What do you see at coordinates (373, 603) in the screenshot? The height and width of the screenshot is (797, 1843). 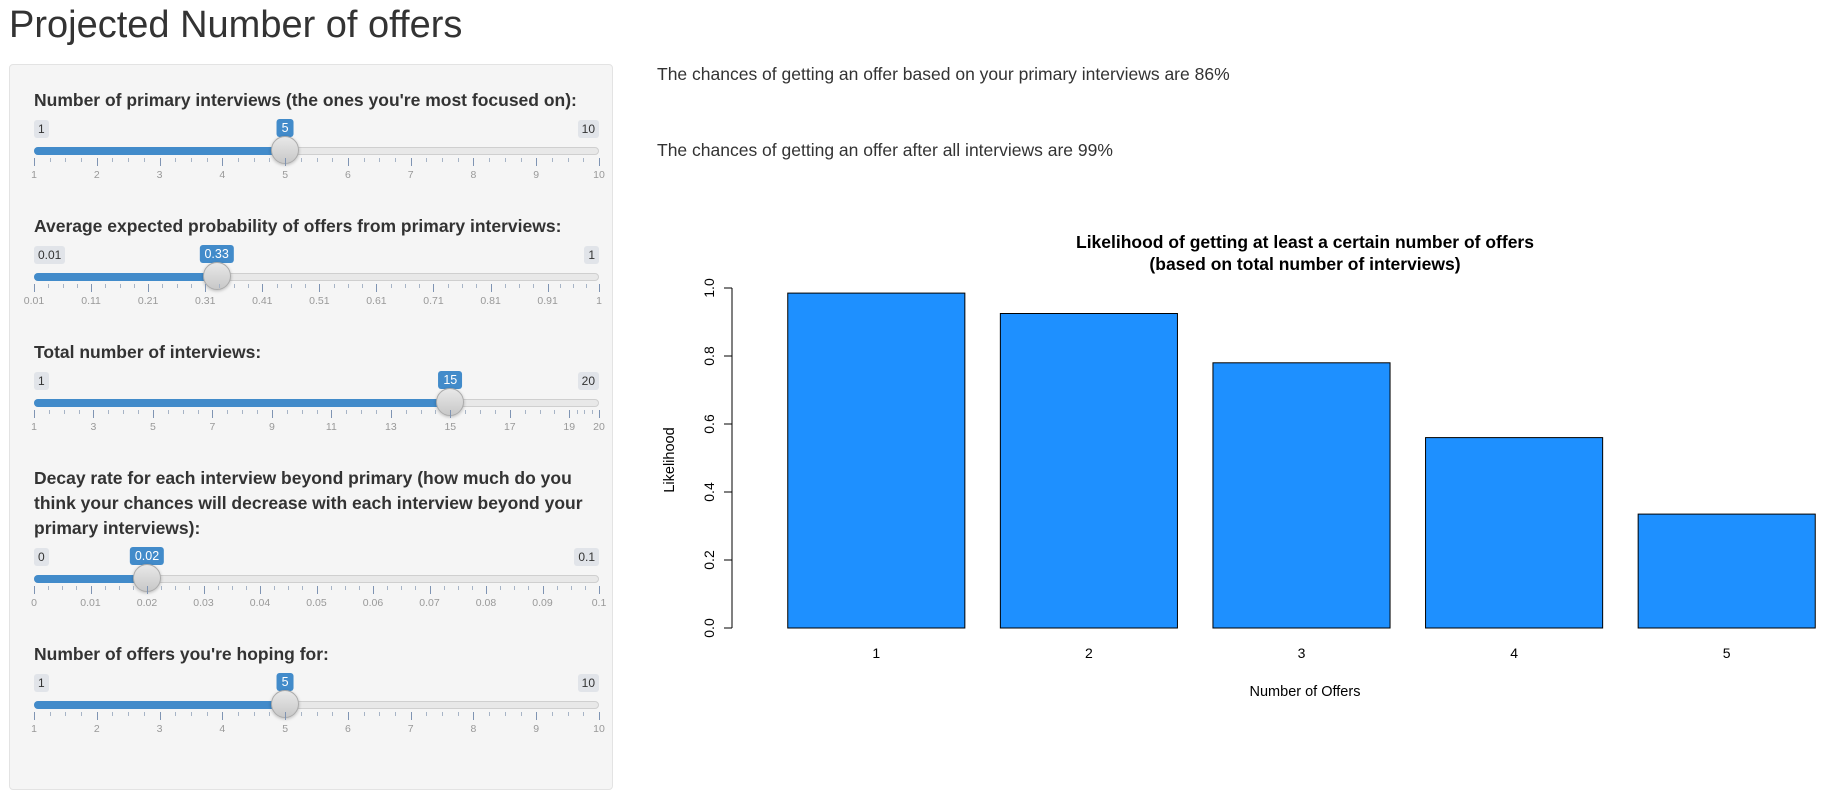 I see `slider-tick-label: 0.06` at bounding box center [373, 603].